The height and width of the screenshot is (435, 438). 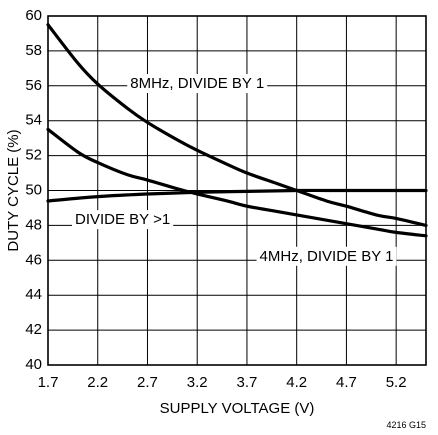 I want to click on y-tick-label: 42, so click(x=33, y=329).